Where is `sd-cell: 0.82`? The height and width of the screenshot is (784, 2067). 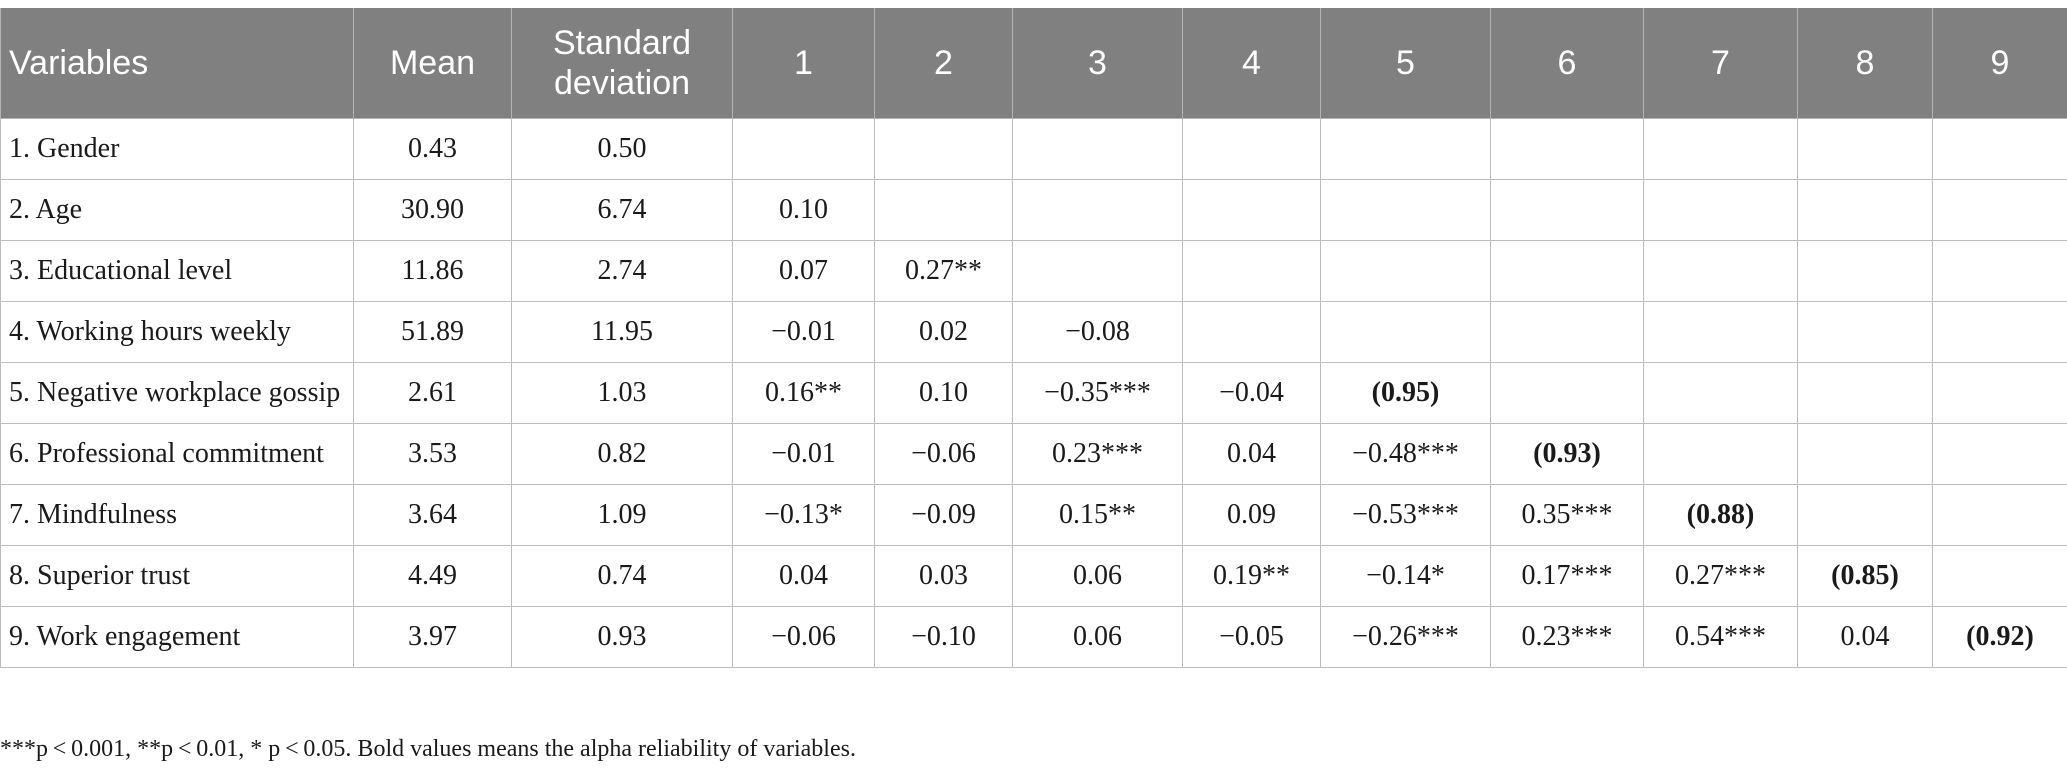
sd-cell: 0.82 is located at coordinates (622, 454).